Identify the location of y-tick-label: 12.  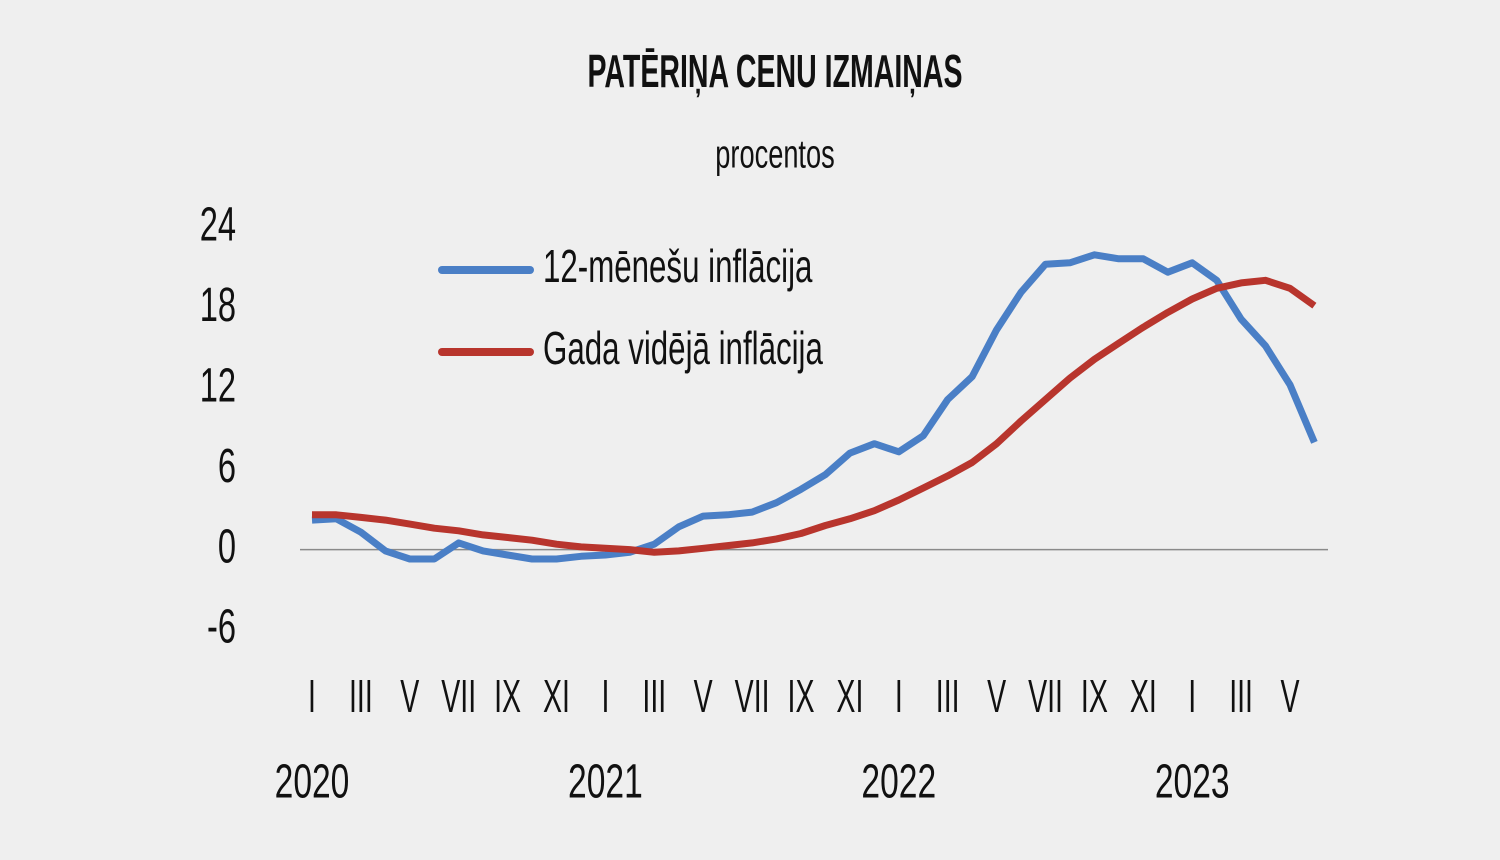
(218, 385).